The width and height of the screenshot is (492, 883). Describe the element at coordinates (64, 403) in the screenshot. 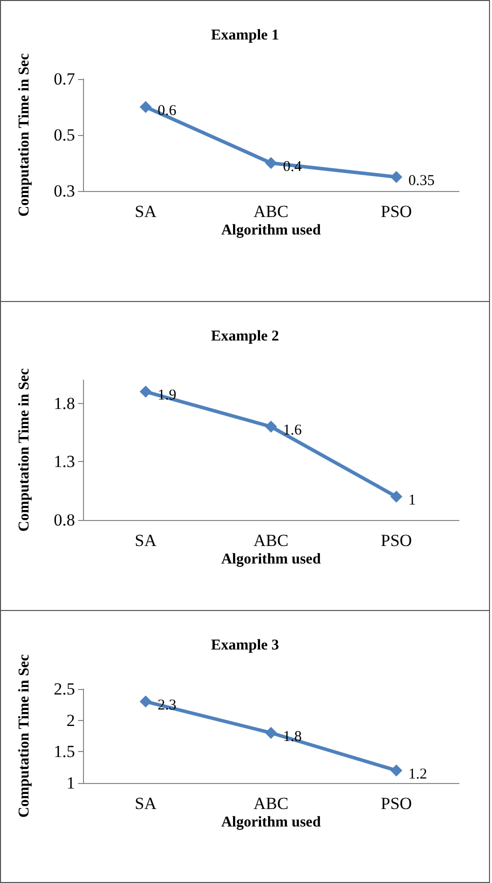

I see `y-tick-label: 1.8` at that location.